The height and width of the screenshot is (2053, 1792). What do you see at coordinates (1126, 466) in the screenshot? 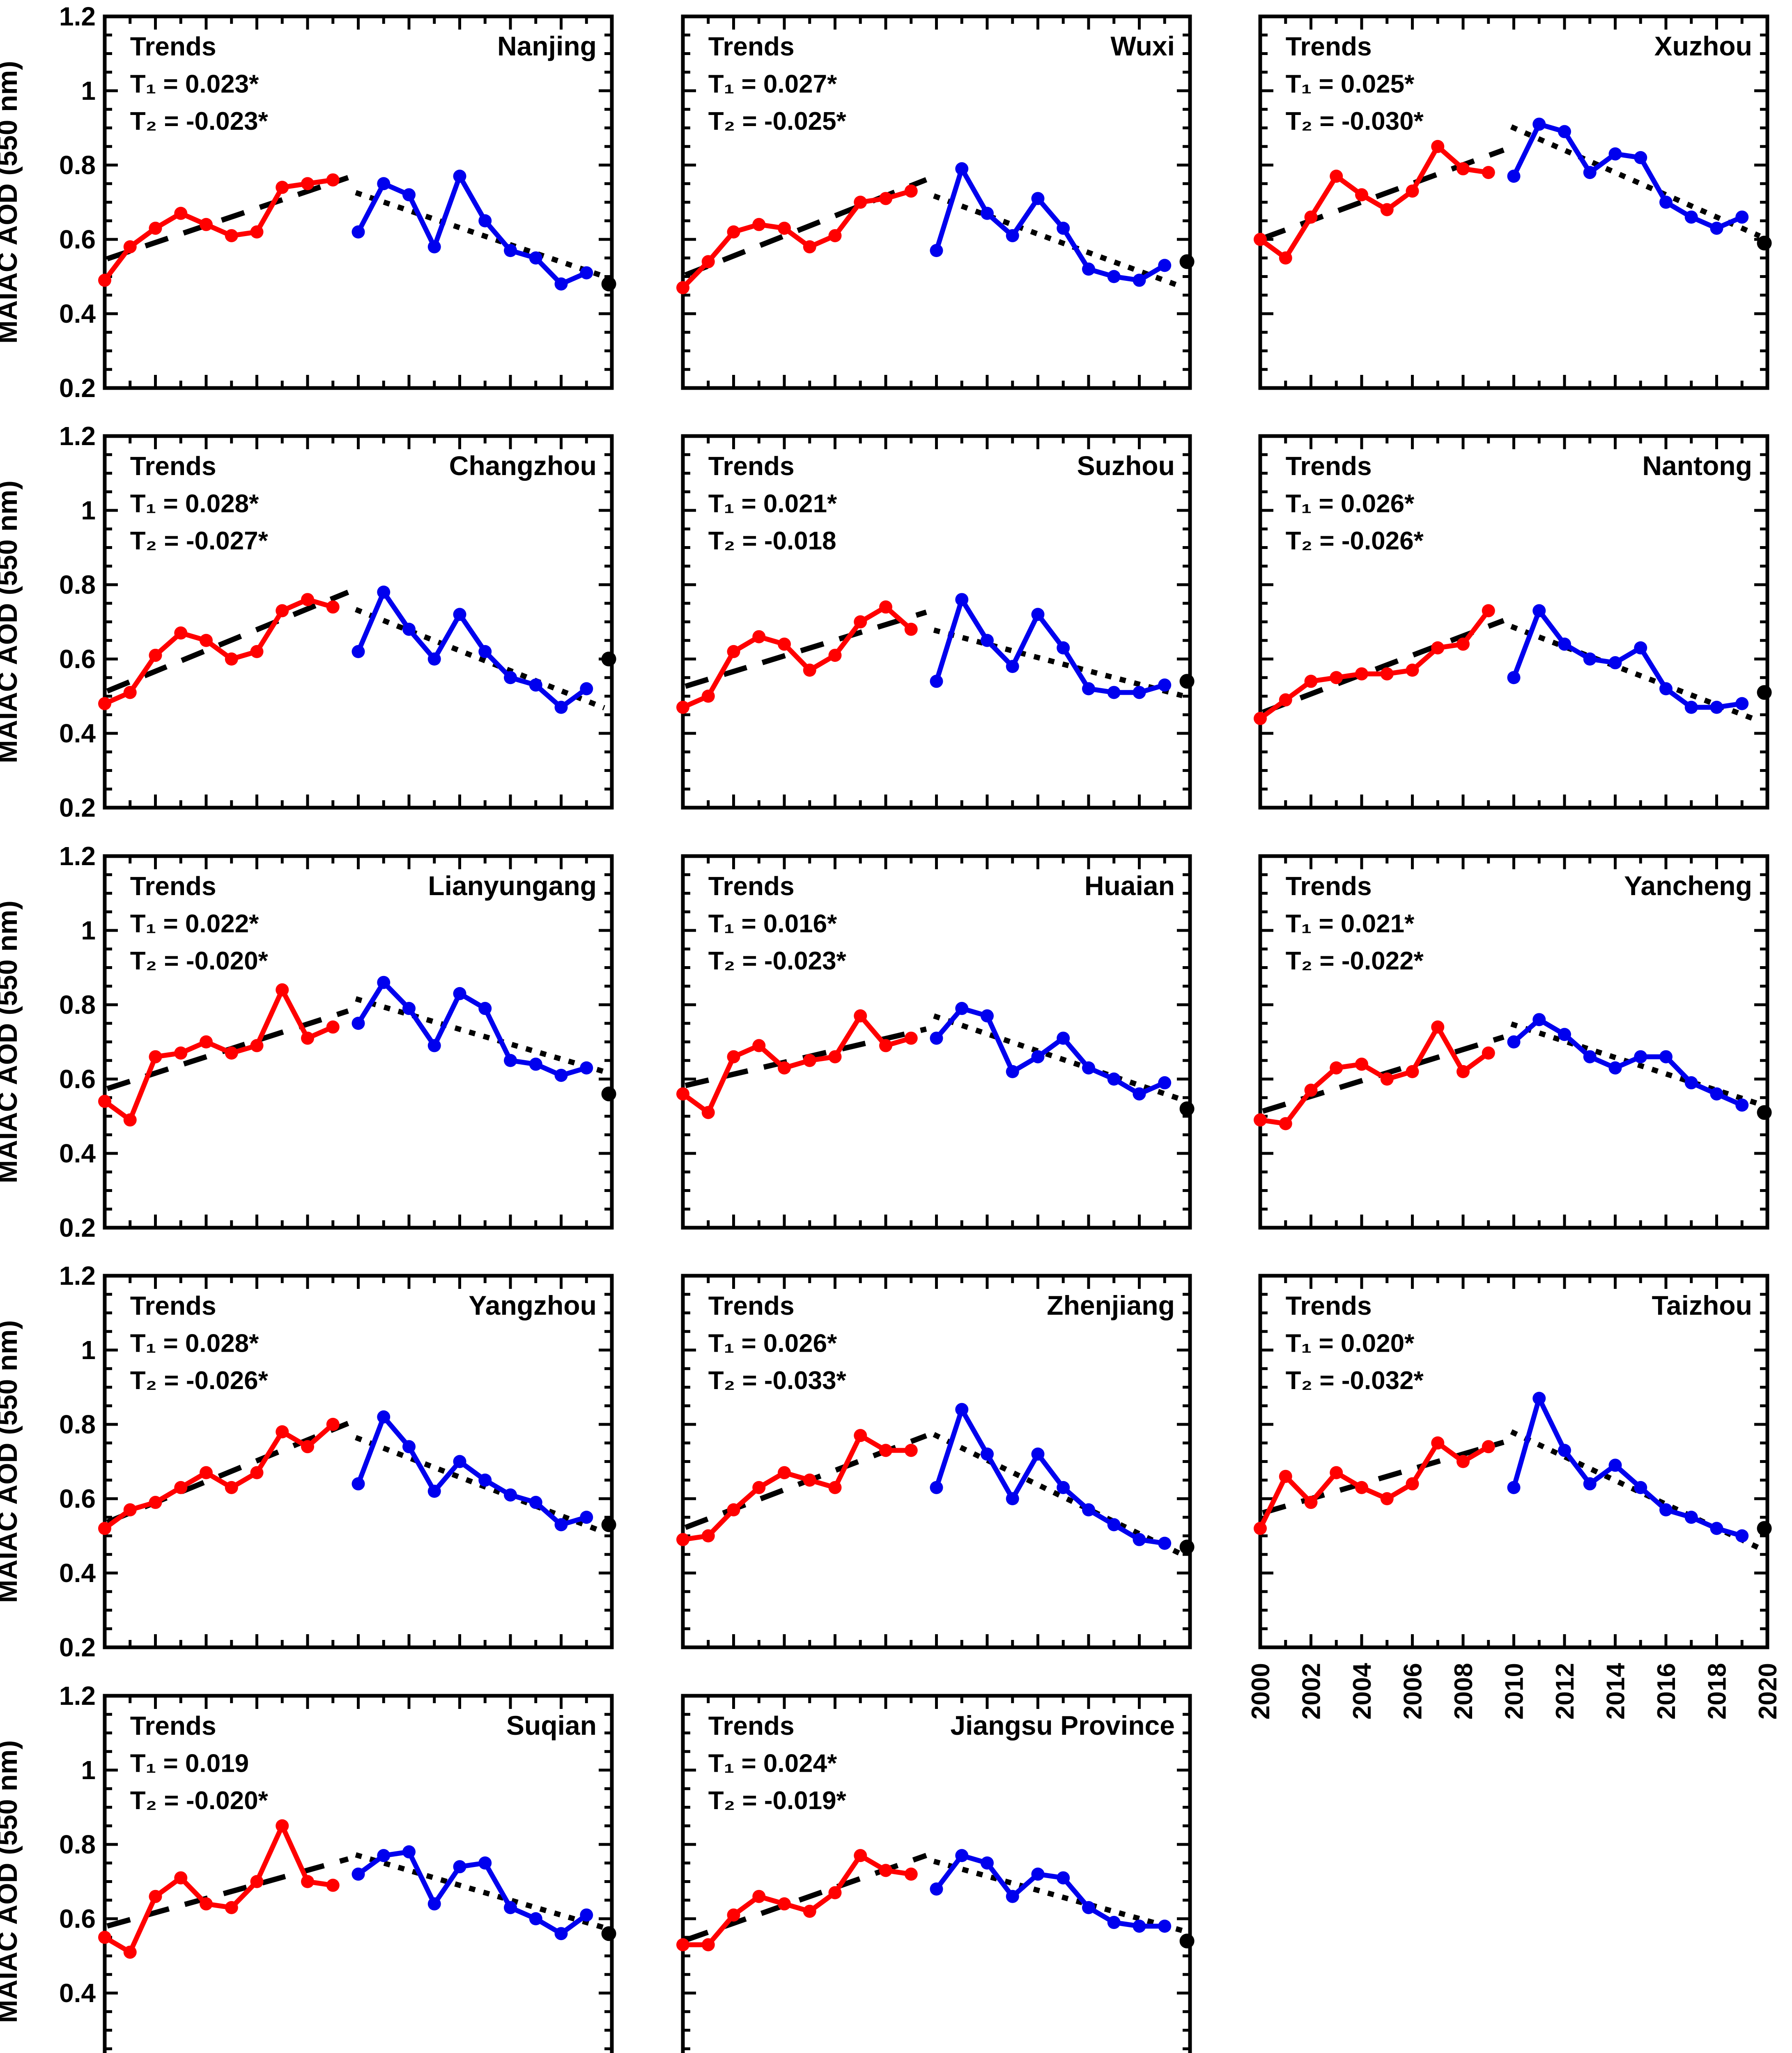
I see `panel-title: Suzhou` at bounding box center [1126, 466].